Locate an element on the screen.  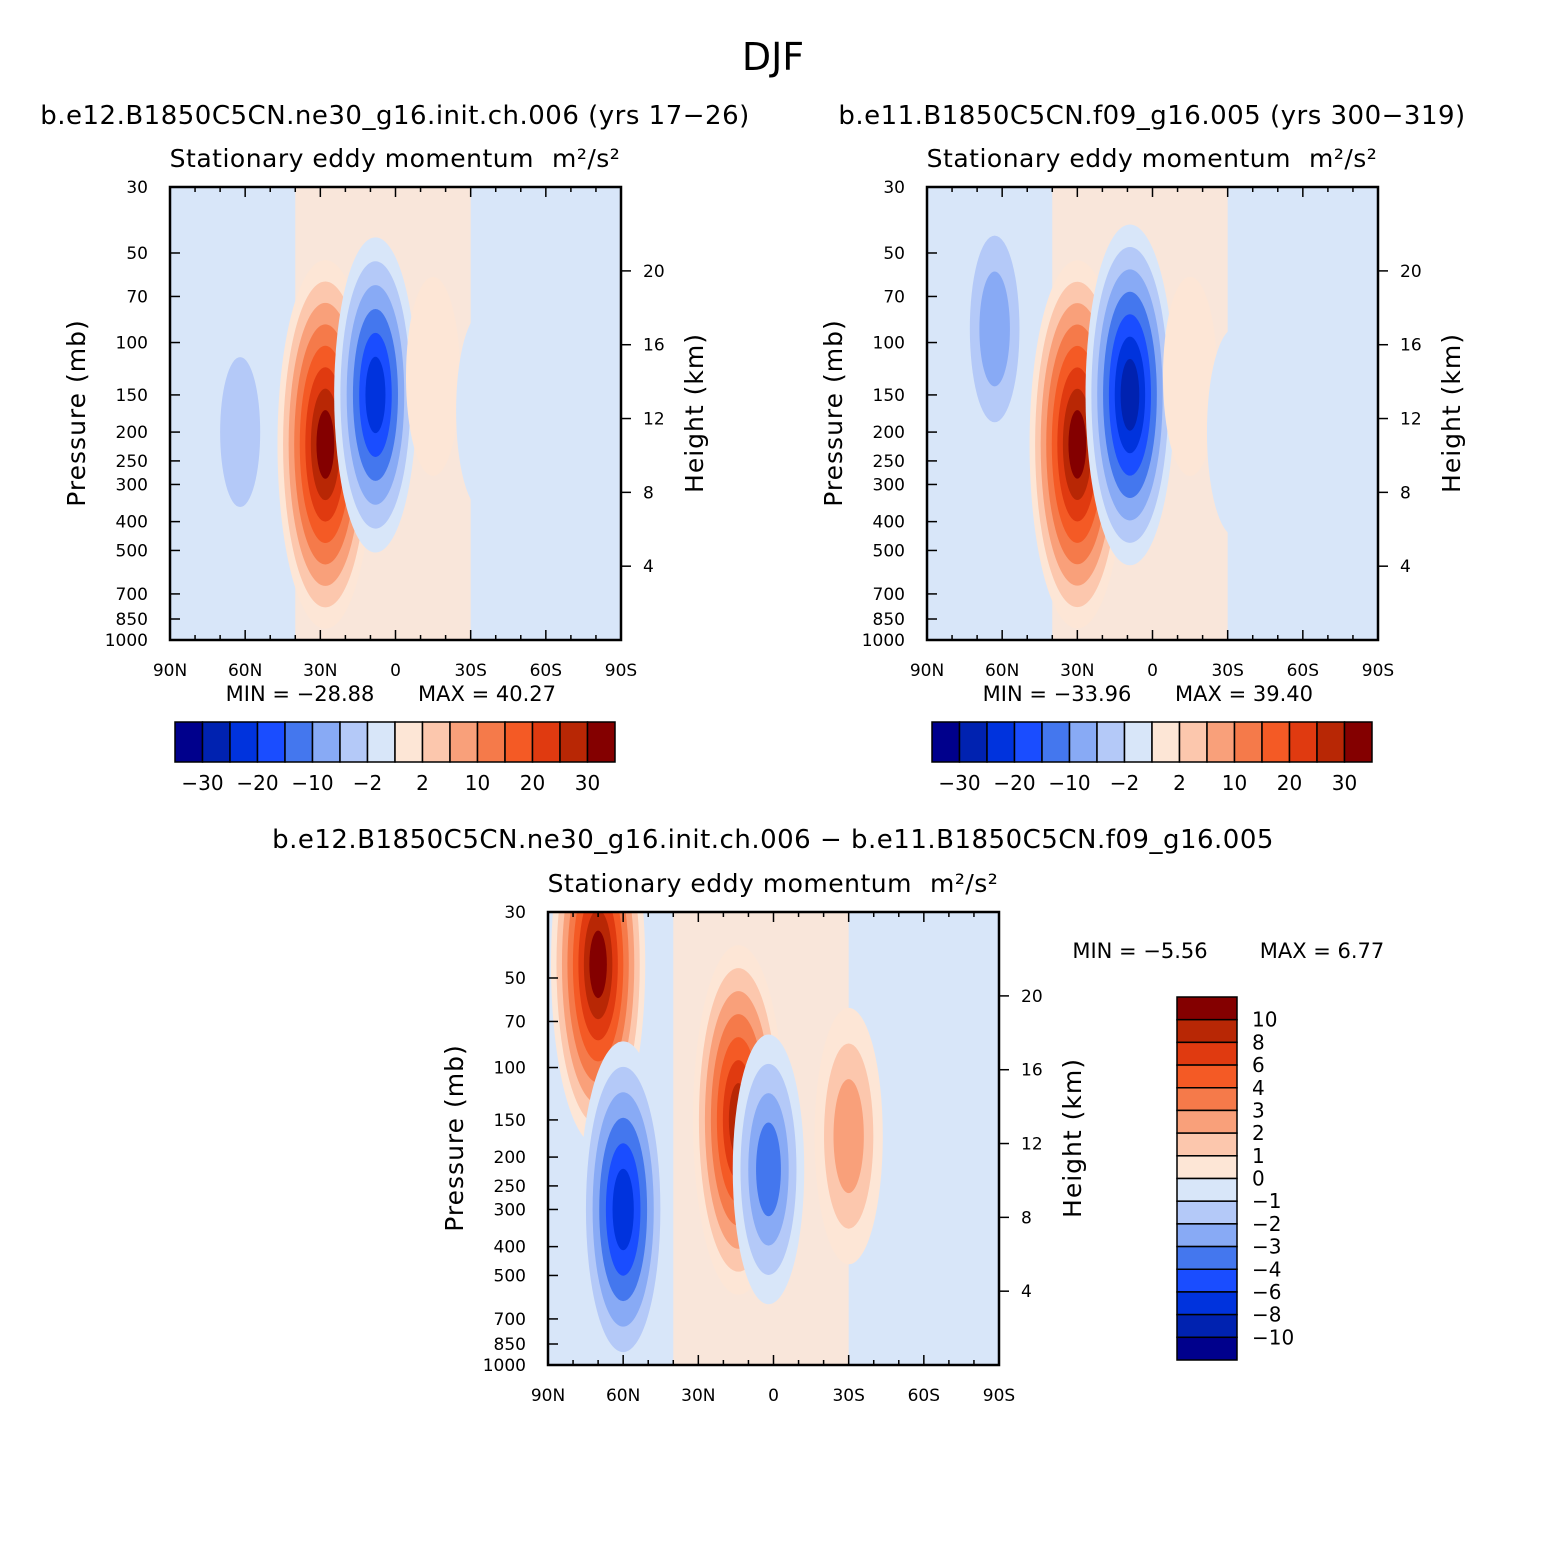
y-tick-label: 500 is located at coordinates (132, 551).